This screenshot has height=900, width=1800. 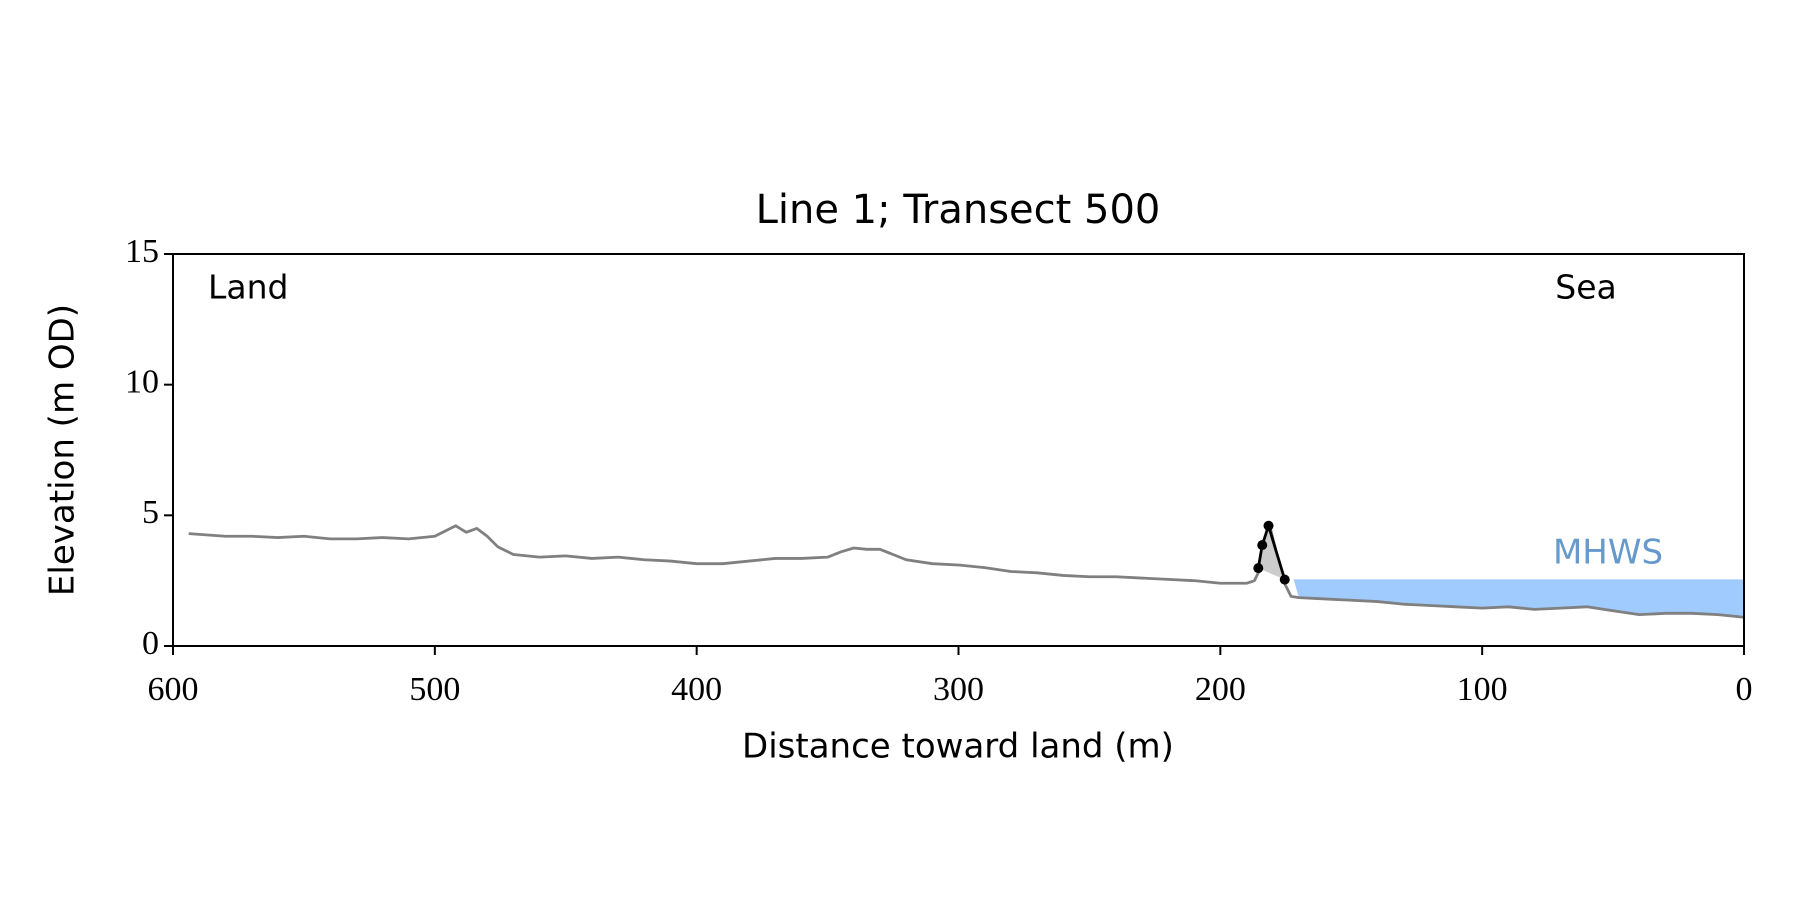 What do you see at coordinates (958, 689) in the screenshot?
I see `x-tick-label: 300` at bounding box center [958, 689].